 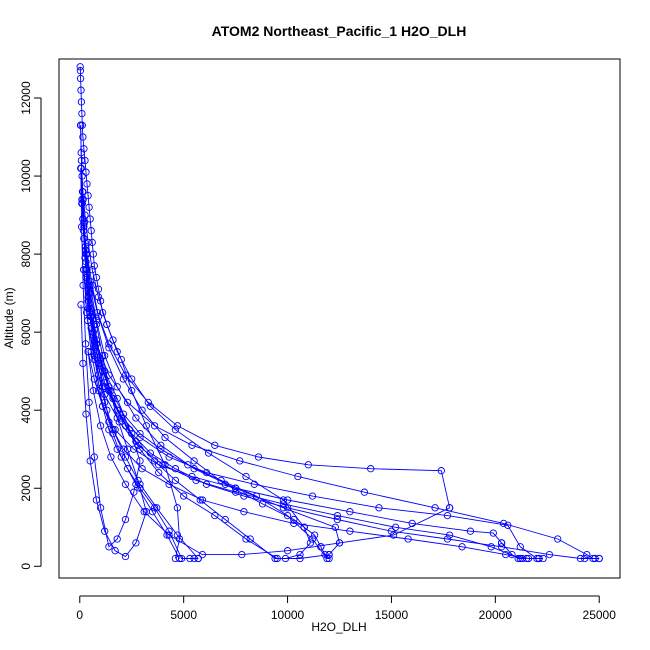 What do you see at coordinates (26, 98) in the screenshot?
I see `y-tick-label: 12000` at bounding box center [26, 98].